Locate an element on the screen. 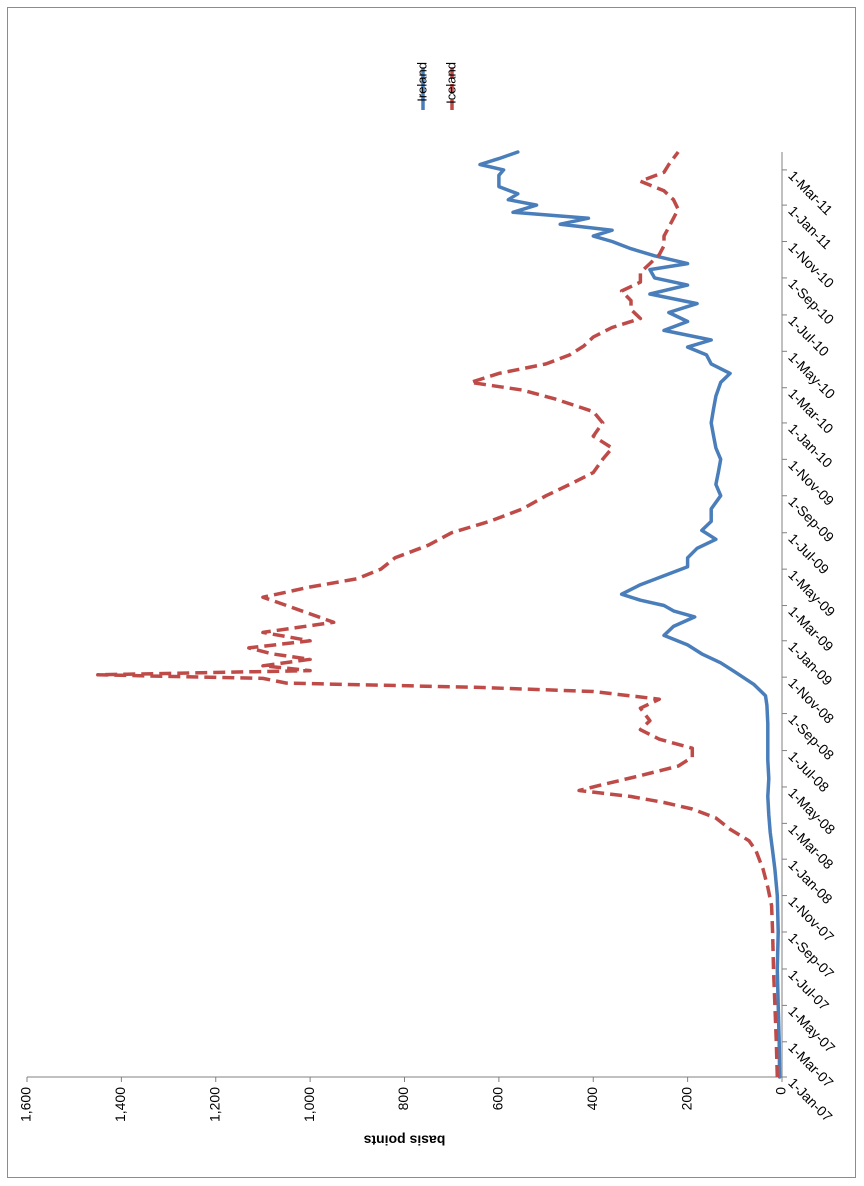 The image size is (864, 1186). y-axis-label: basis points is located at coordinates (404, 1140).